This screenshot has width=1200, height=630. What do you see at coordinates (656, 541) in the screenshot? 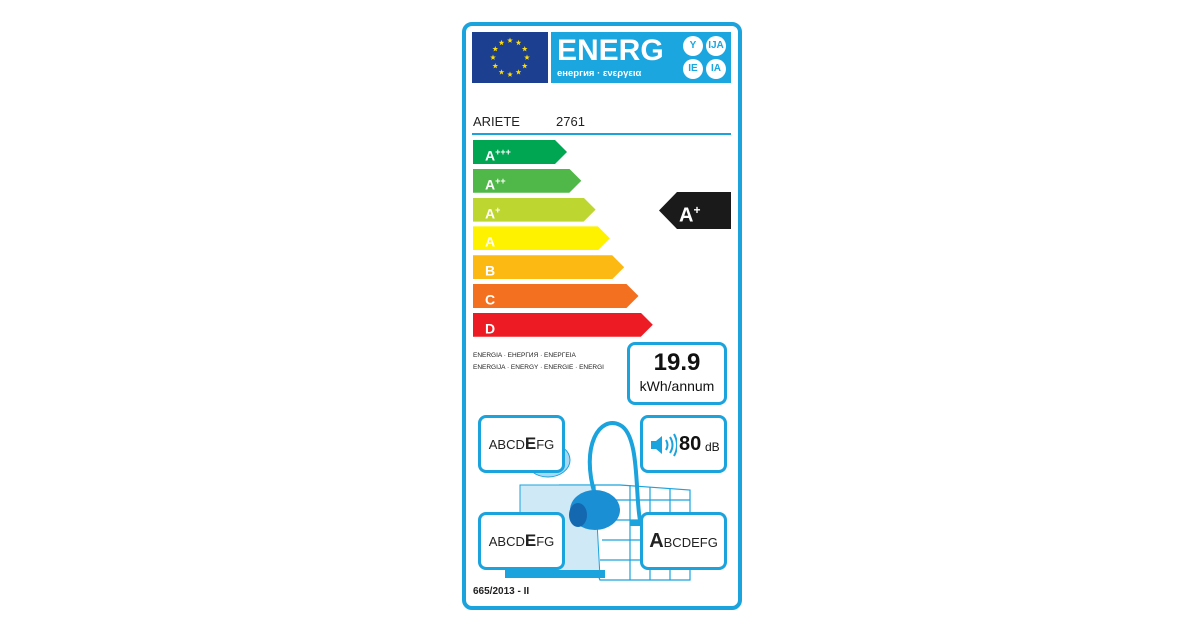
I see `hard-floor-class: A` at bounding box center [656, 541].